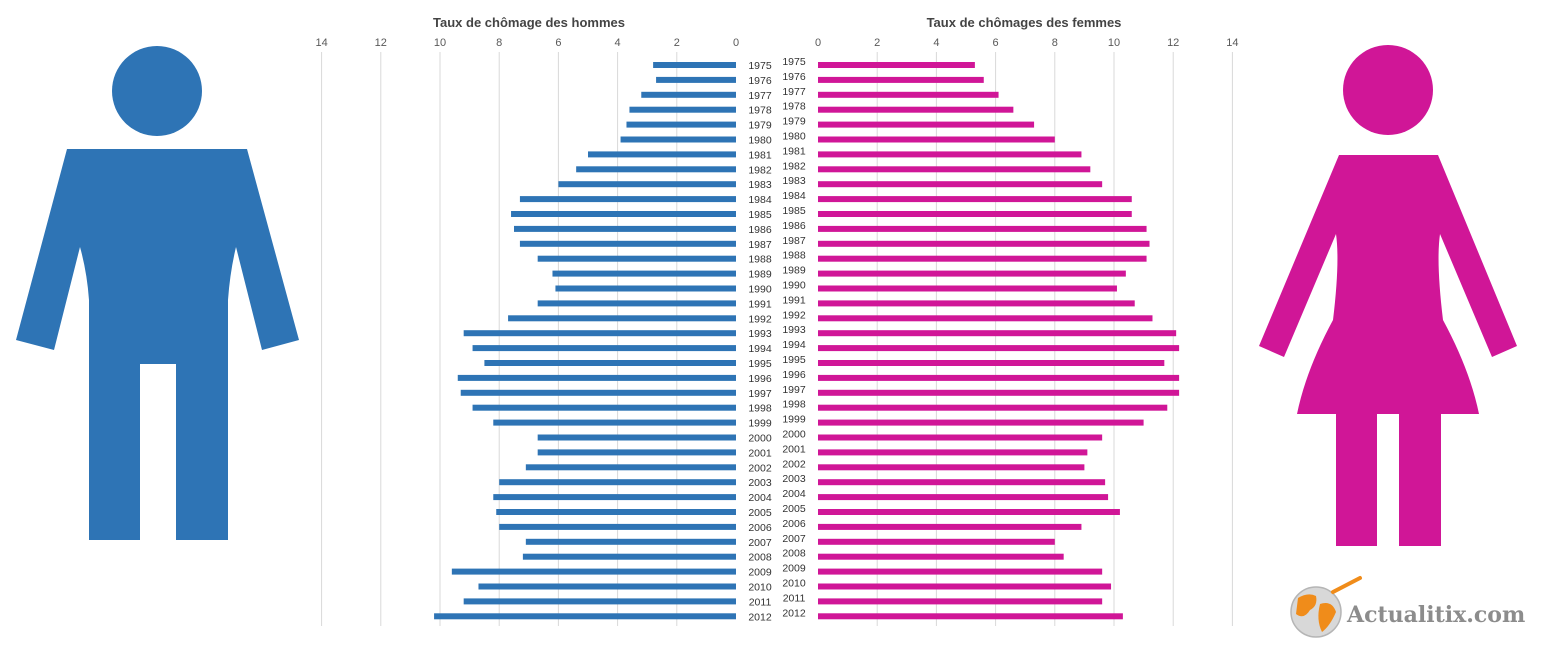 The height and width of the screenshot is (646, 1544). What do you see at coordinates (794, 92) in the screenshot?
I see `women-year-label: 1977` at bounding box center [794, 92].